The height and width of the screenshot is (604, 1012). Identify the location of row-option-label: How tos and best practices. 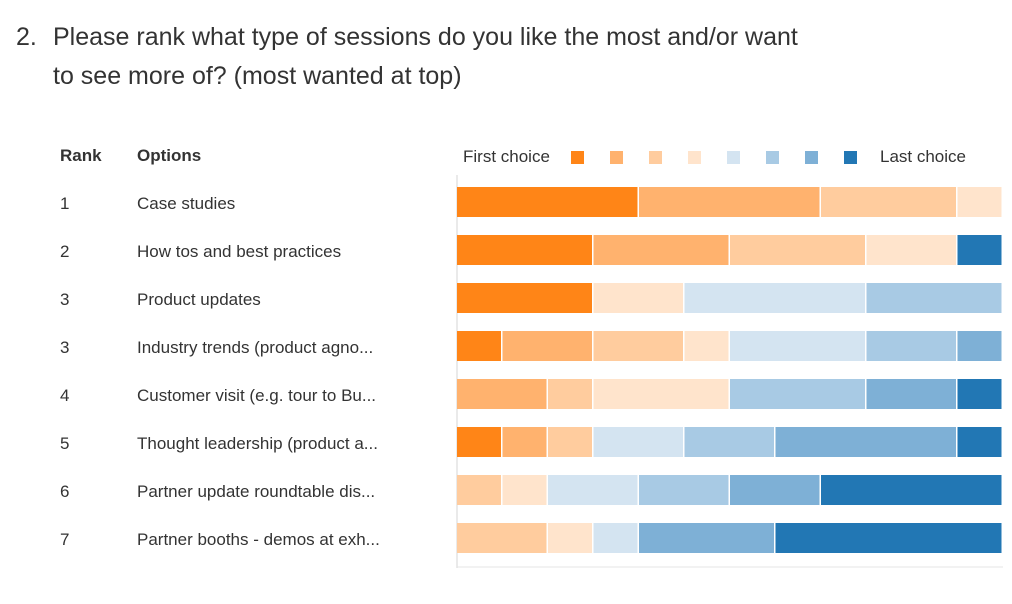
(239, 251).